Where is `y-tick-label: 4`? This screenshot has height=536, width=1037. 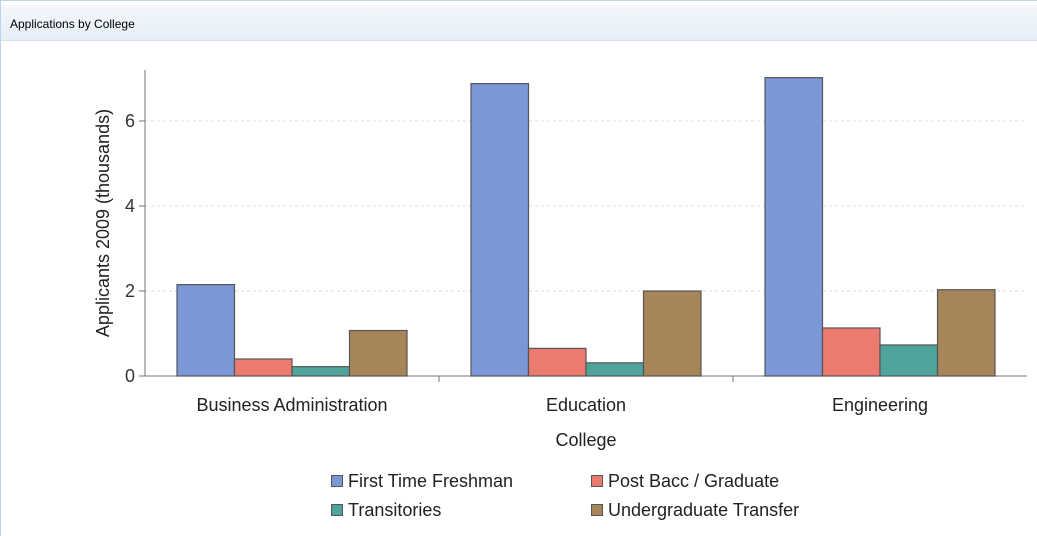
y-tick-label: 4 is located at coordinates (130, 206).